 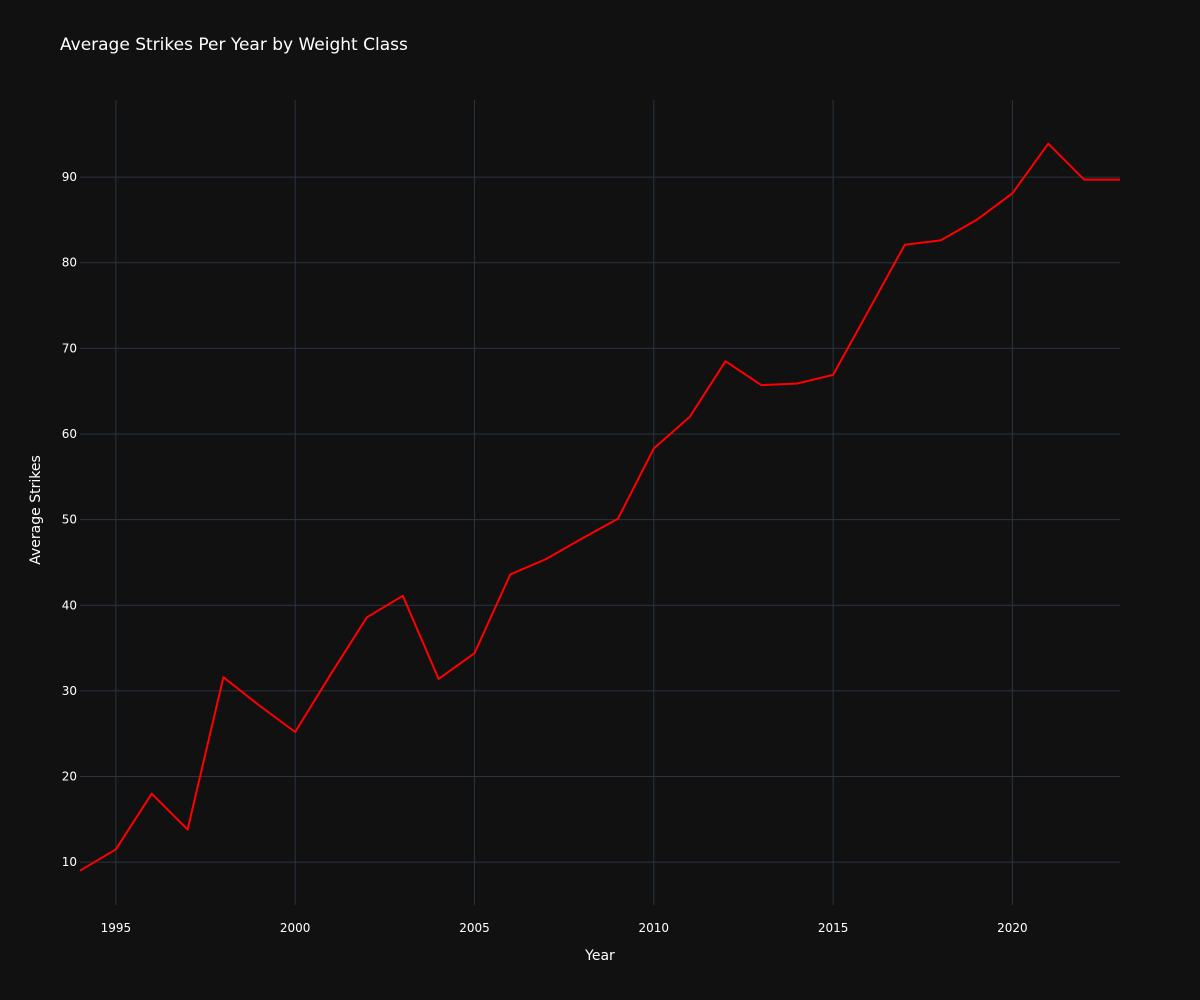 What do you see at coordinates (1012, 928) in the screenshot?
I see `x-tick-label: 2020` at bounding box center [1012, 928].